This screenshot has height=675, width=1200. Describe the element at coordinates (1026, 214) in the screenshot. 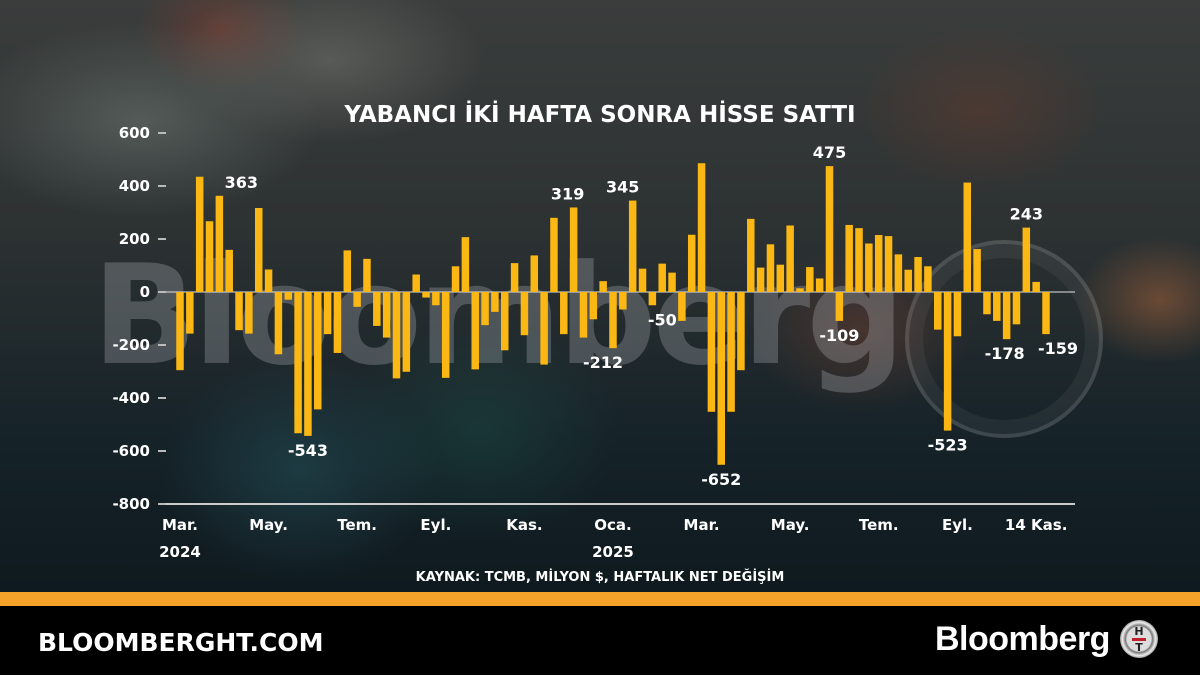

I see `data-label: 243` at that location.